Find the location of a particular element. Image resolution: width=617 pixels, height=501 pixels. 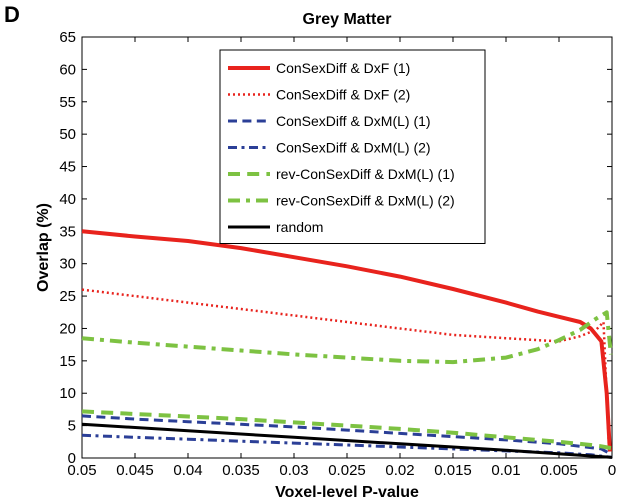

legend-entry-6: rev-ConSexDiff & DxM(L) (2) is located at coordinates (365, 201).